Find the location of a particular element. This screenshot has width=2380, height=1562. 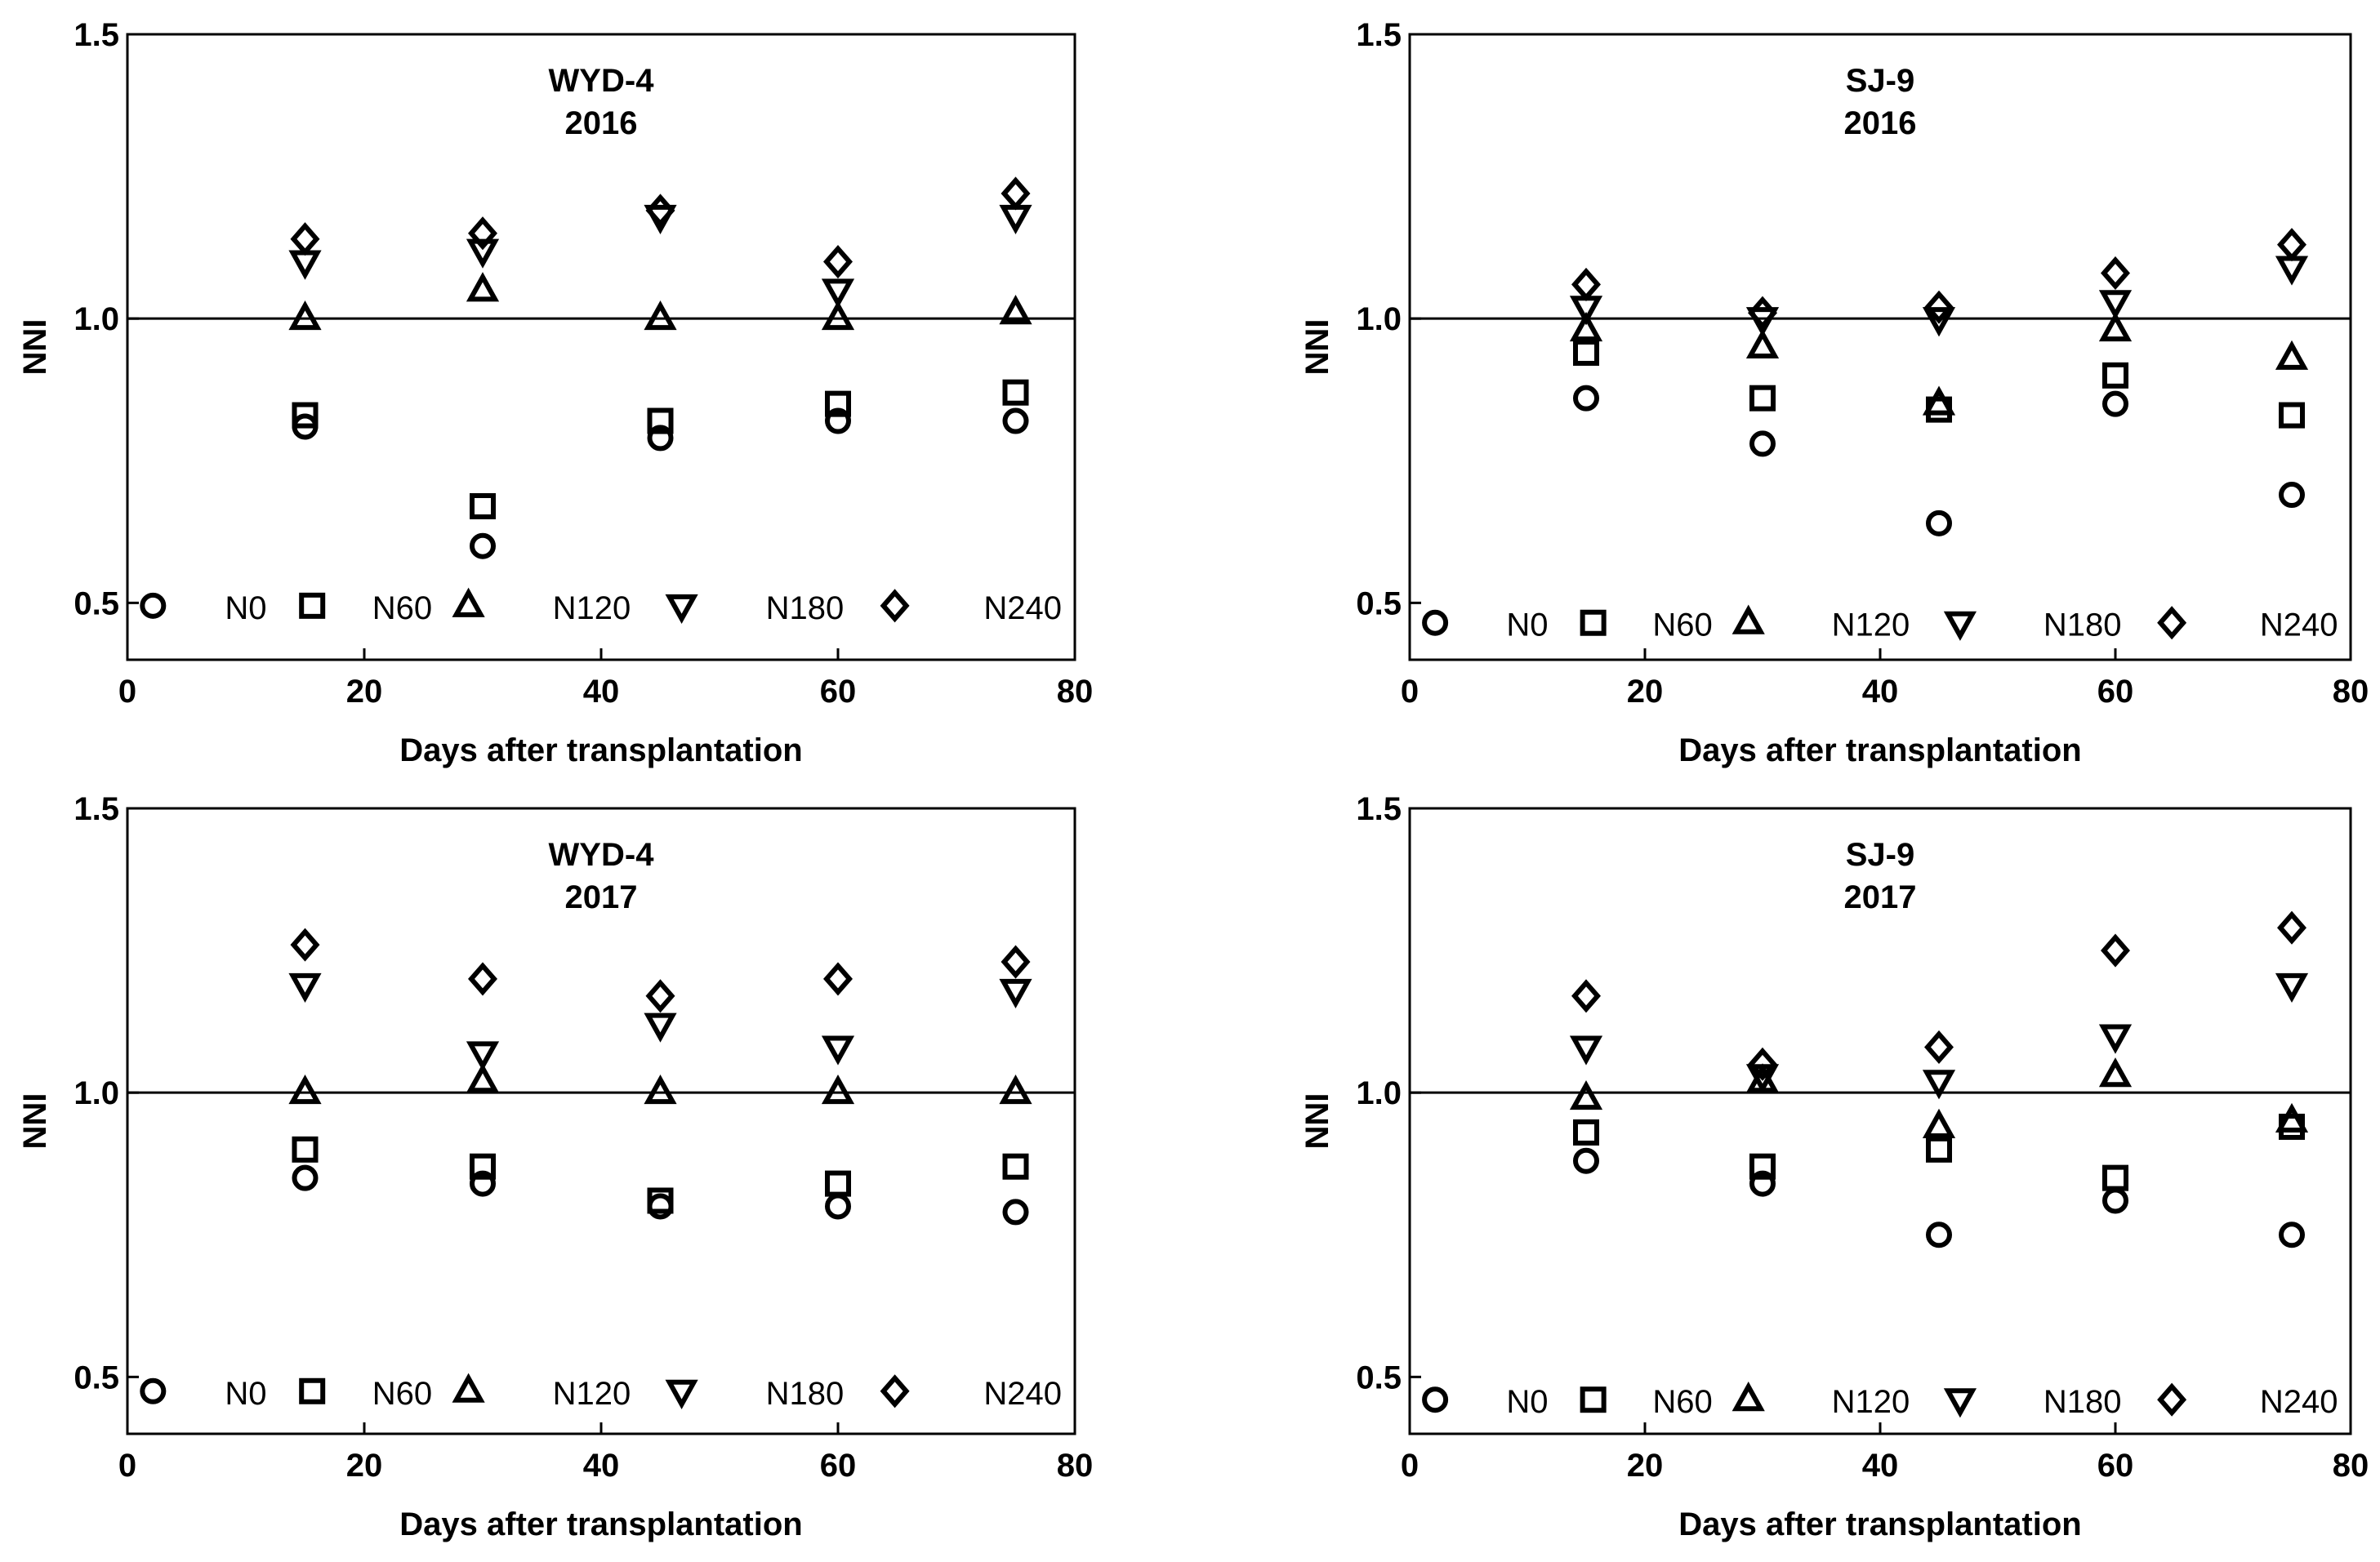

series-n180 is located at coordinates (1939, 1036).